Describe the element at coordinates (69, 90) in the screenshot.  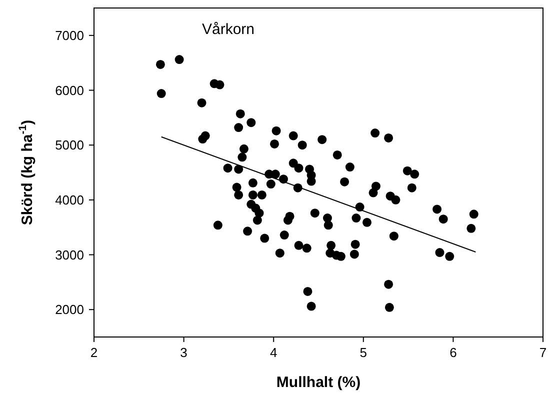
I see `y-tick-label: 6000` at that location.